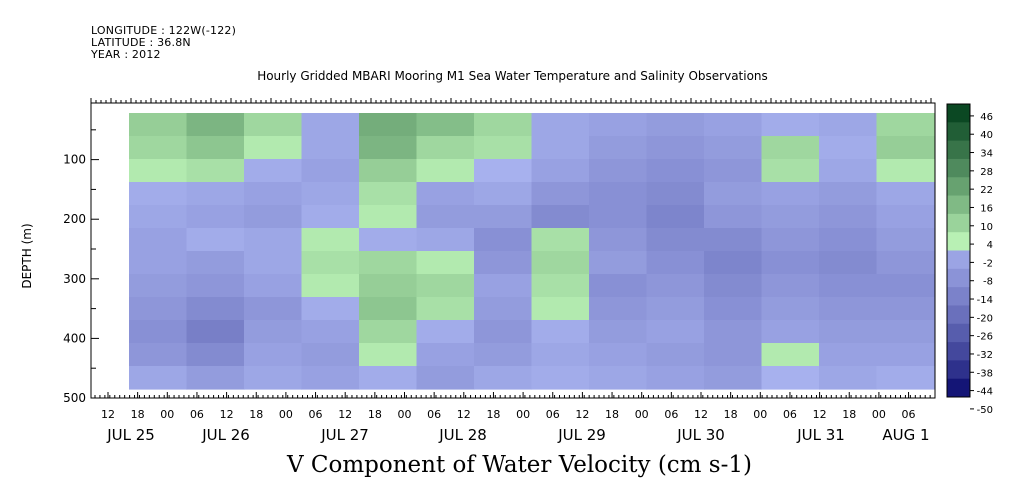 This screenshot has height=504, width=1009. I want to click on y-tick-label: 100, so click(74, 160).